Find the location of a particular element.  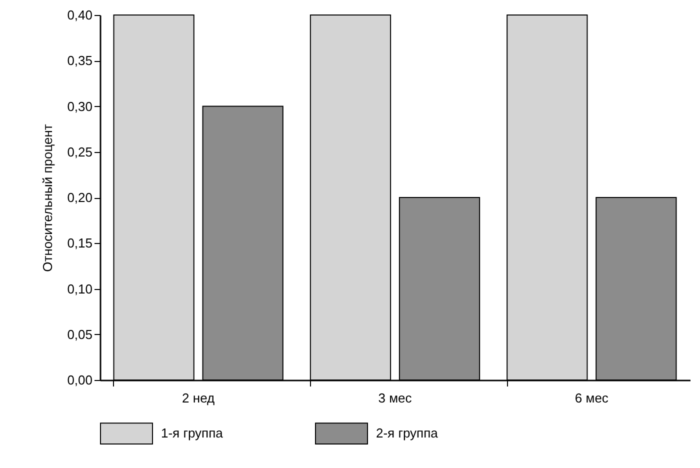

y-tick-label: 0,00 is located at coordinates (79, 380).